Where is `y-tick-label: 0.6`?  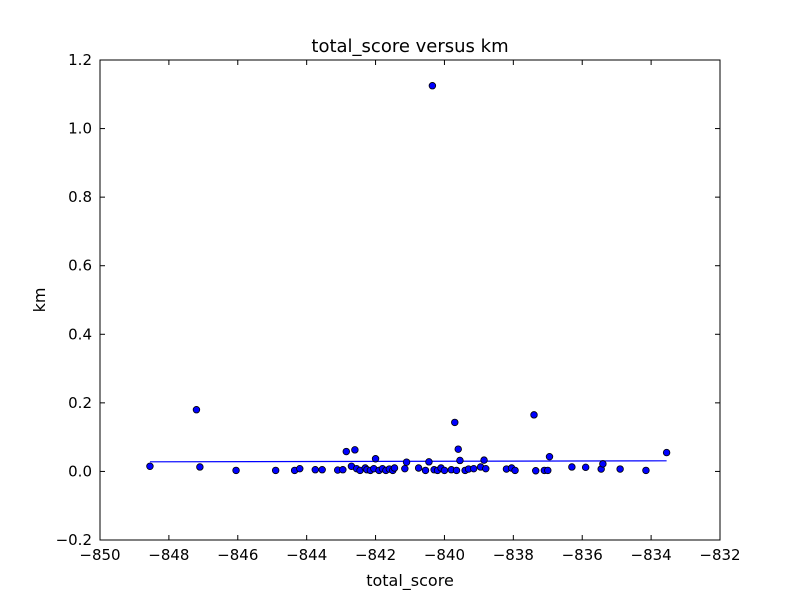
y-tick-label: 0.6 is located at coordinates (80, 266).